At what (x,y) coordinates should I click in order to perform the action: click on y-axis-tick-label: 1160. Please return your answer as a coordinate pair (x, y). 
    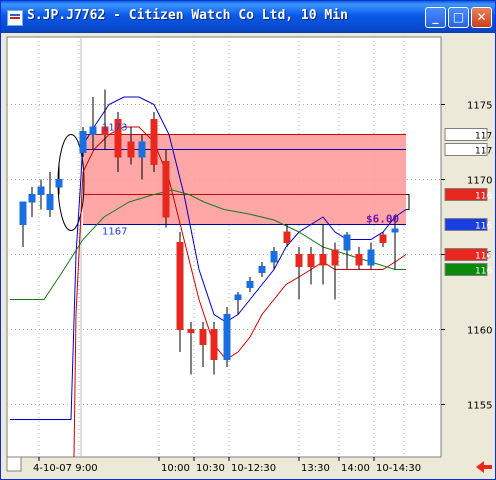
    Looking at the image, I should click on (479, 331).